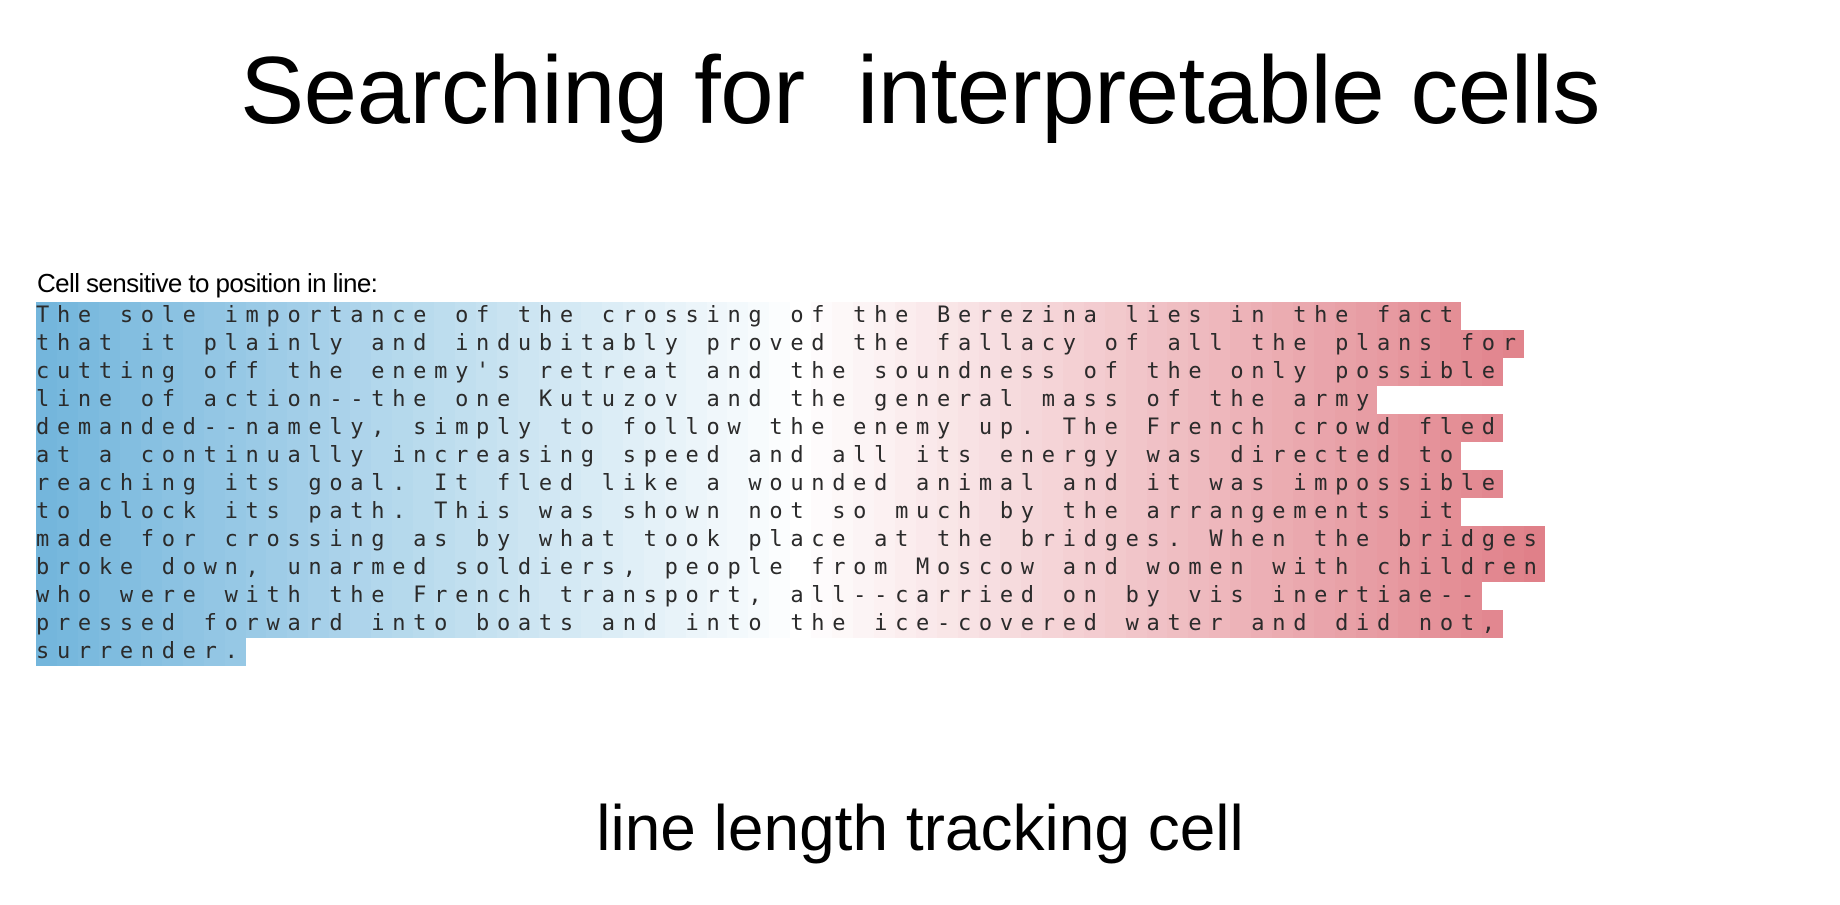  Describe the element at coordinates (920, 90) in the screenshot. I see `slide-title: Searching for interpretable cells` at that location.